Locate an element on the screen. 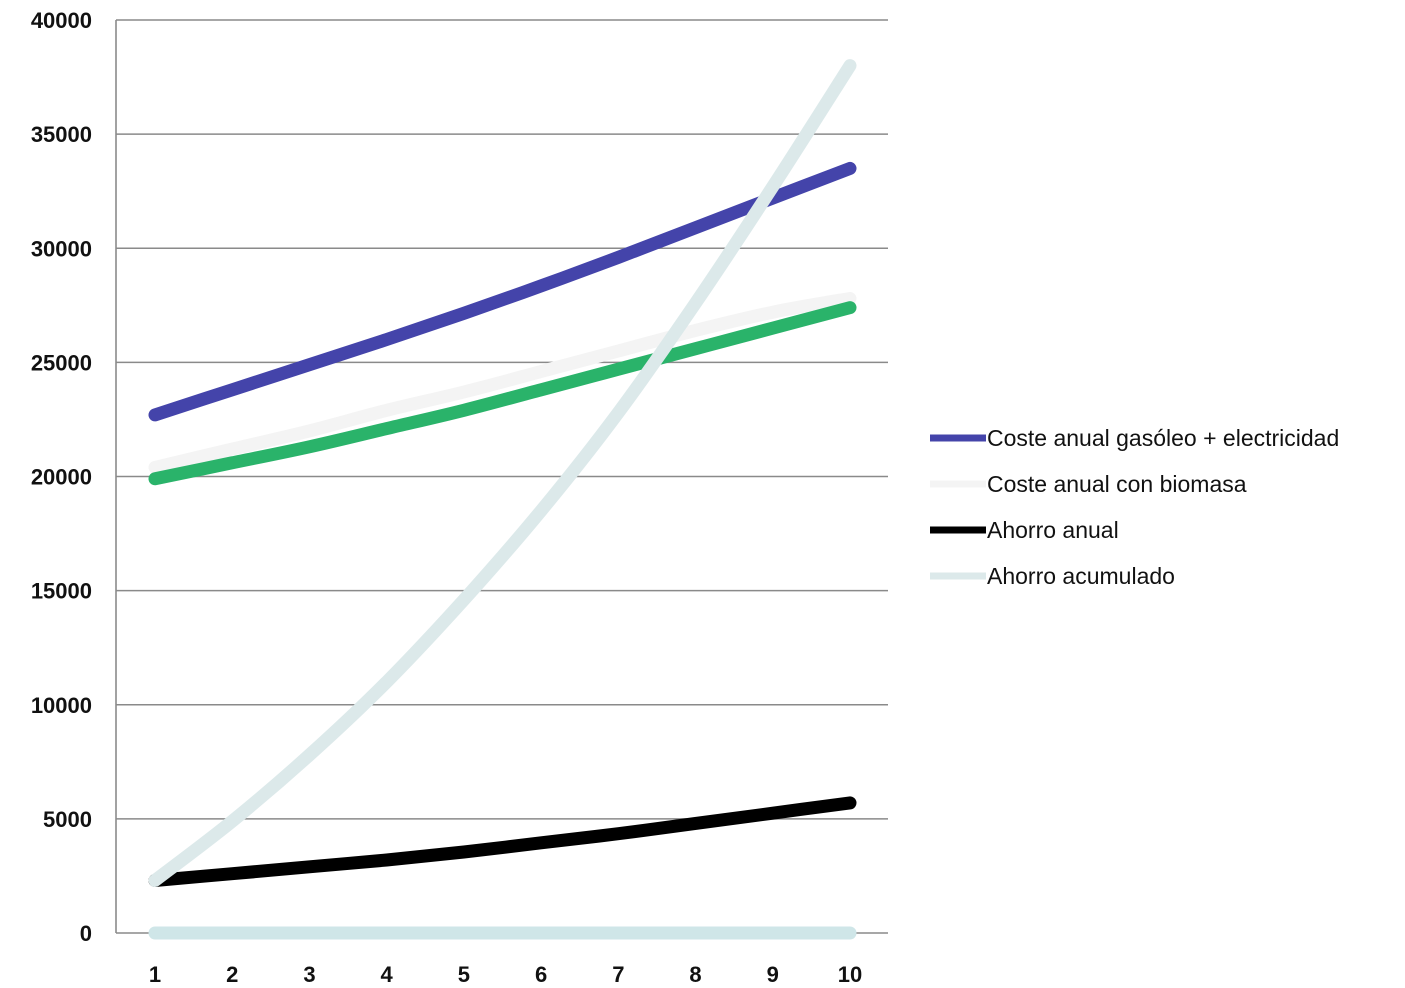 This screenshot has height=988, width=1405. y-tick-label: 30000 is located at coordinates (61, 248).